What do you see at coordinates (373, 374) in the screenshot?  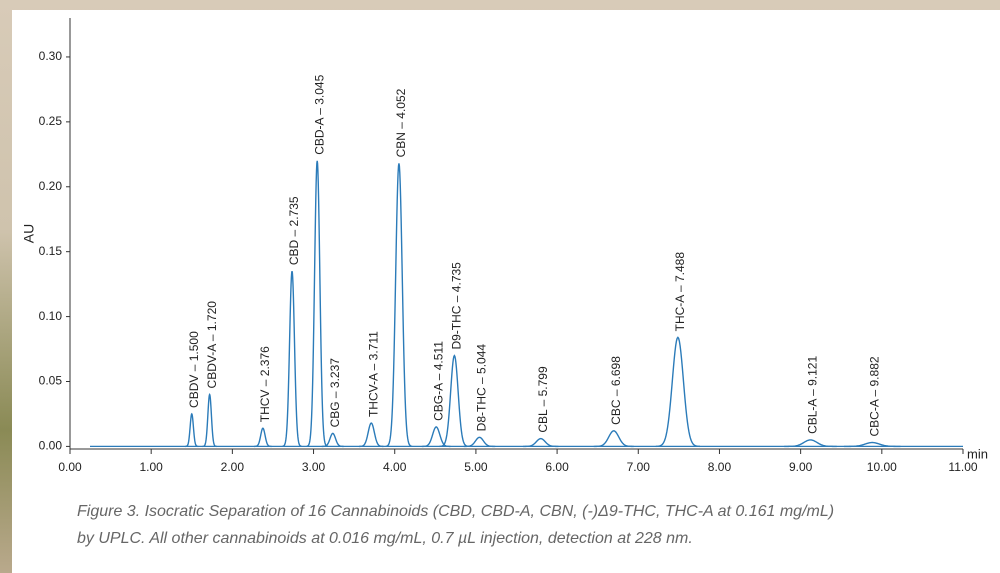 I see `peak-label: THCV-A – 3.711` at bounding box center [373, 374].